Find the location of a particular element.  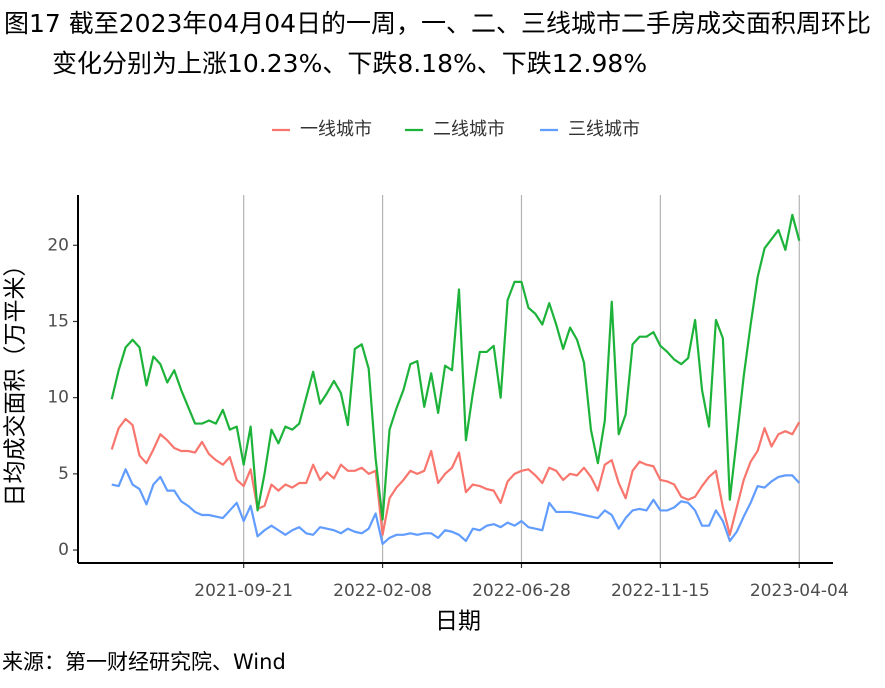

y-tick-label: 15 is located at coordinates (58, 321).